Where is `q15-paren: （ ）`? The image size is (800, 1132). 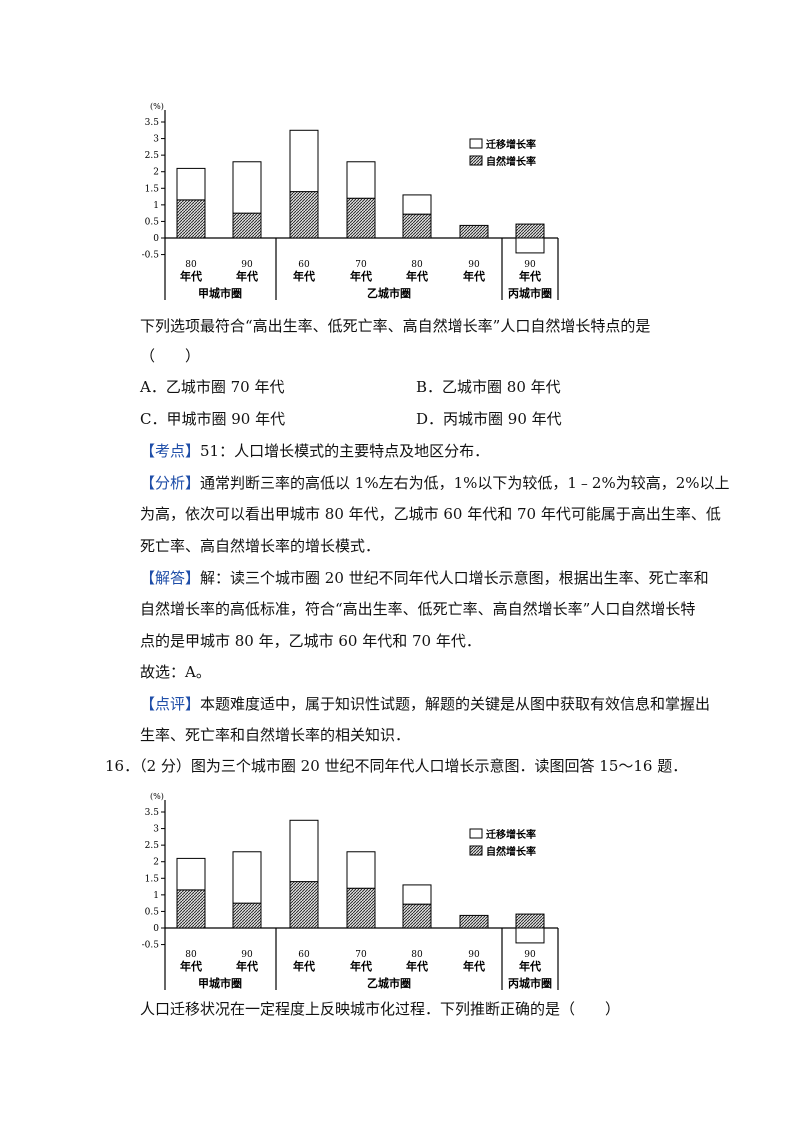 q15-paren: （ ） is located at coordinates (170, 356).